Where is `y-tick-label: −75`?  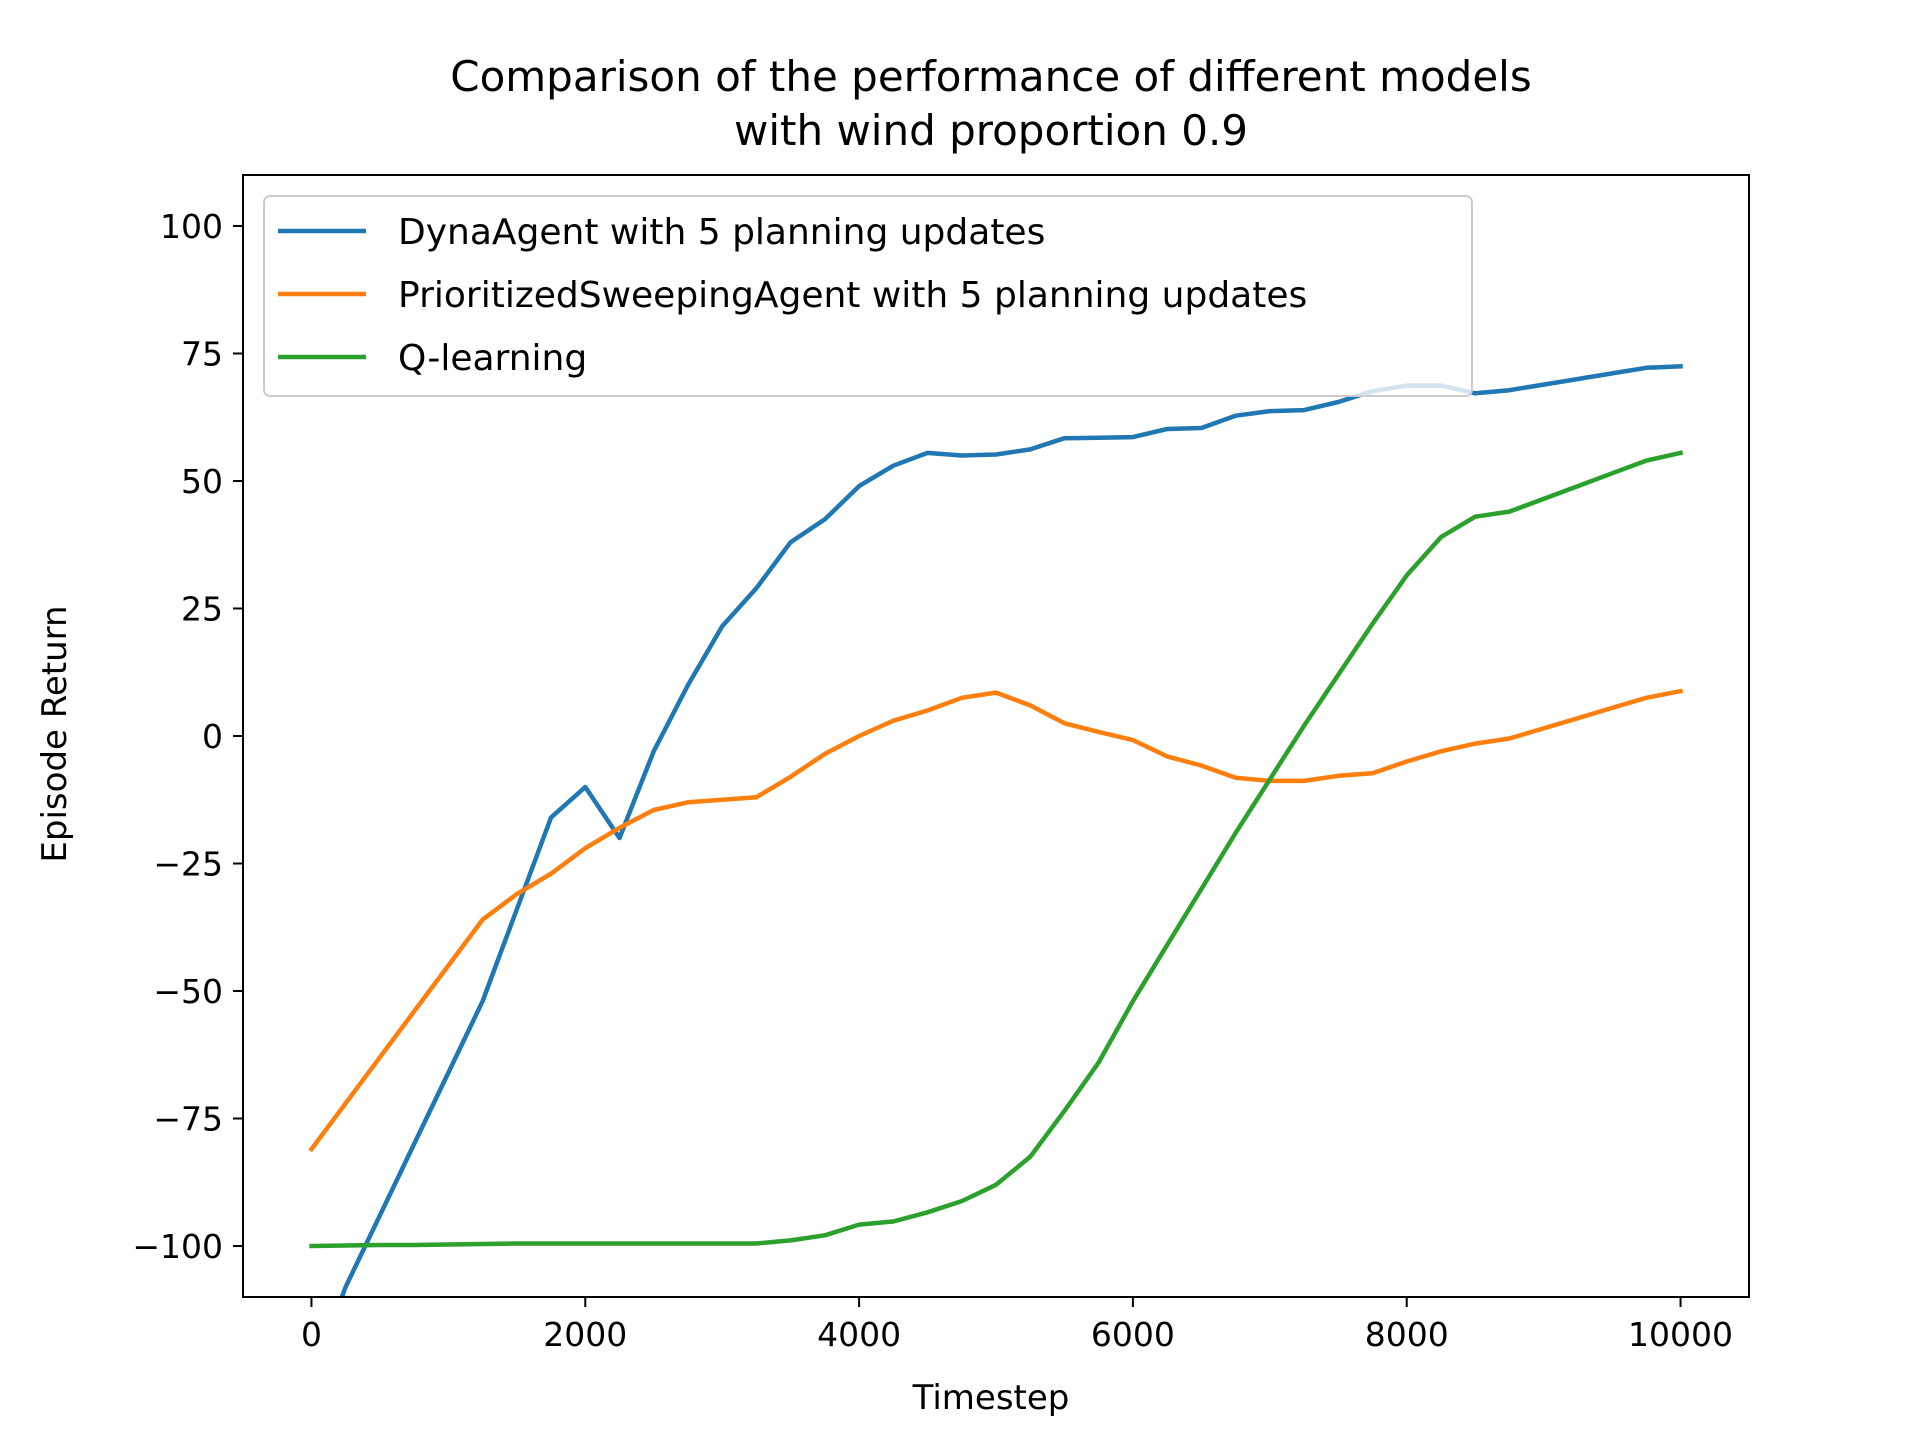
y-tick-label: −75 is located at coordinates (188, 1119).